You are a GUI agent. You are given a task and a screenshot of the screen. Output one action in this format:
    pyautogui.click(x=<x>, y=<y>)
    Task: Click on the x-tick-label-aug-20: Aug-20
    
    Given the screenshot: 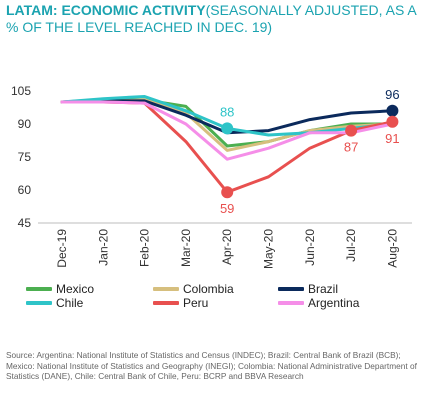 What is the action you would take?
    pyautogui.click(x=392, y=248)
    